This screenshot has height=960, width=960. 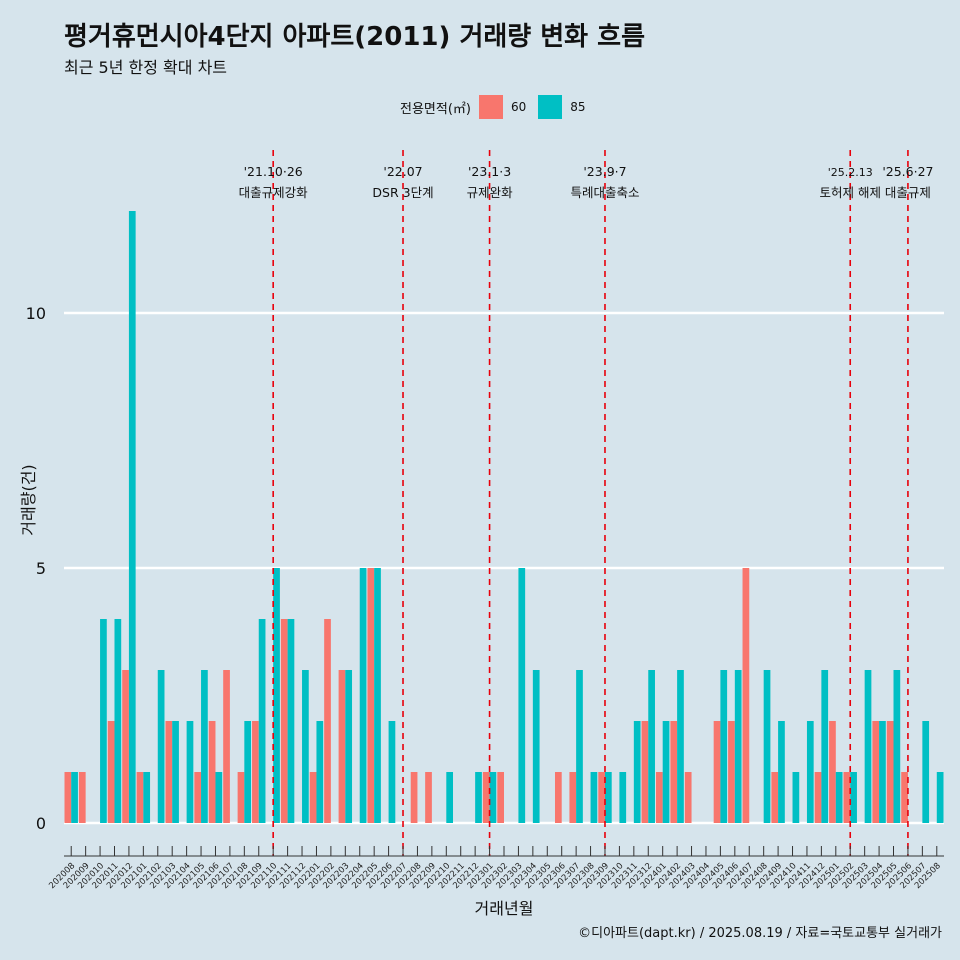 I want to click on event-desc-5: 대출규제, so click(x=908, y=192).